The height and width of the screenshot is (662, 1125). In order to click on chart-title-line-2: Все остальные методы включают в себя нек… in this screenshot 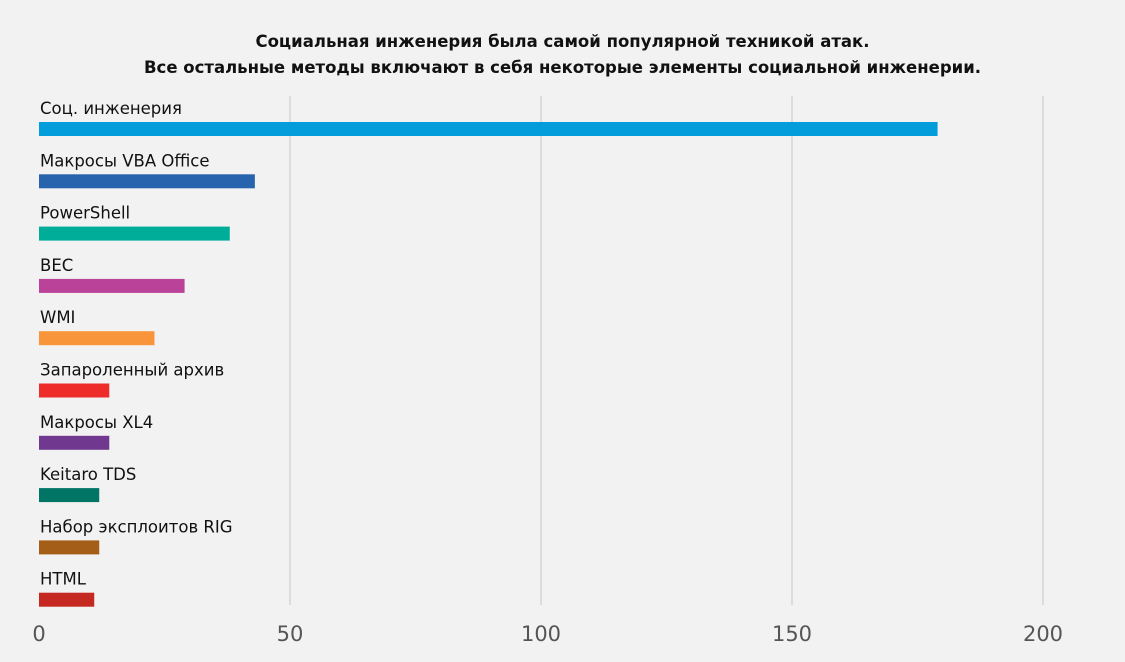, I will do `click(562, 67)`.